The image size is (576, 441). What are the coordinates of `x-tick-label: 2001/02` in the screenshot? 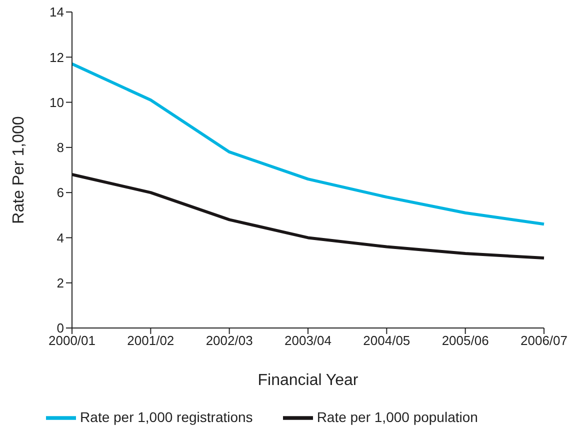 It's located at (150, 340).